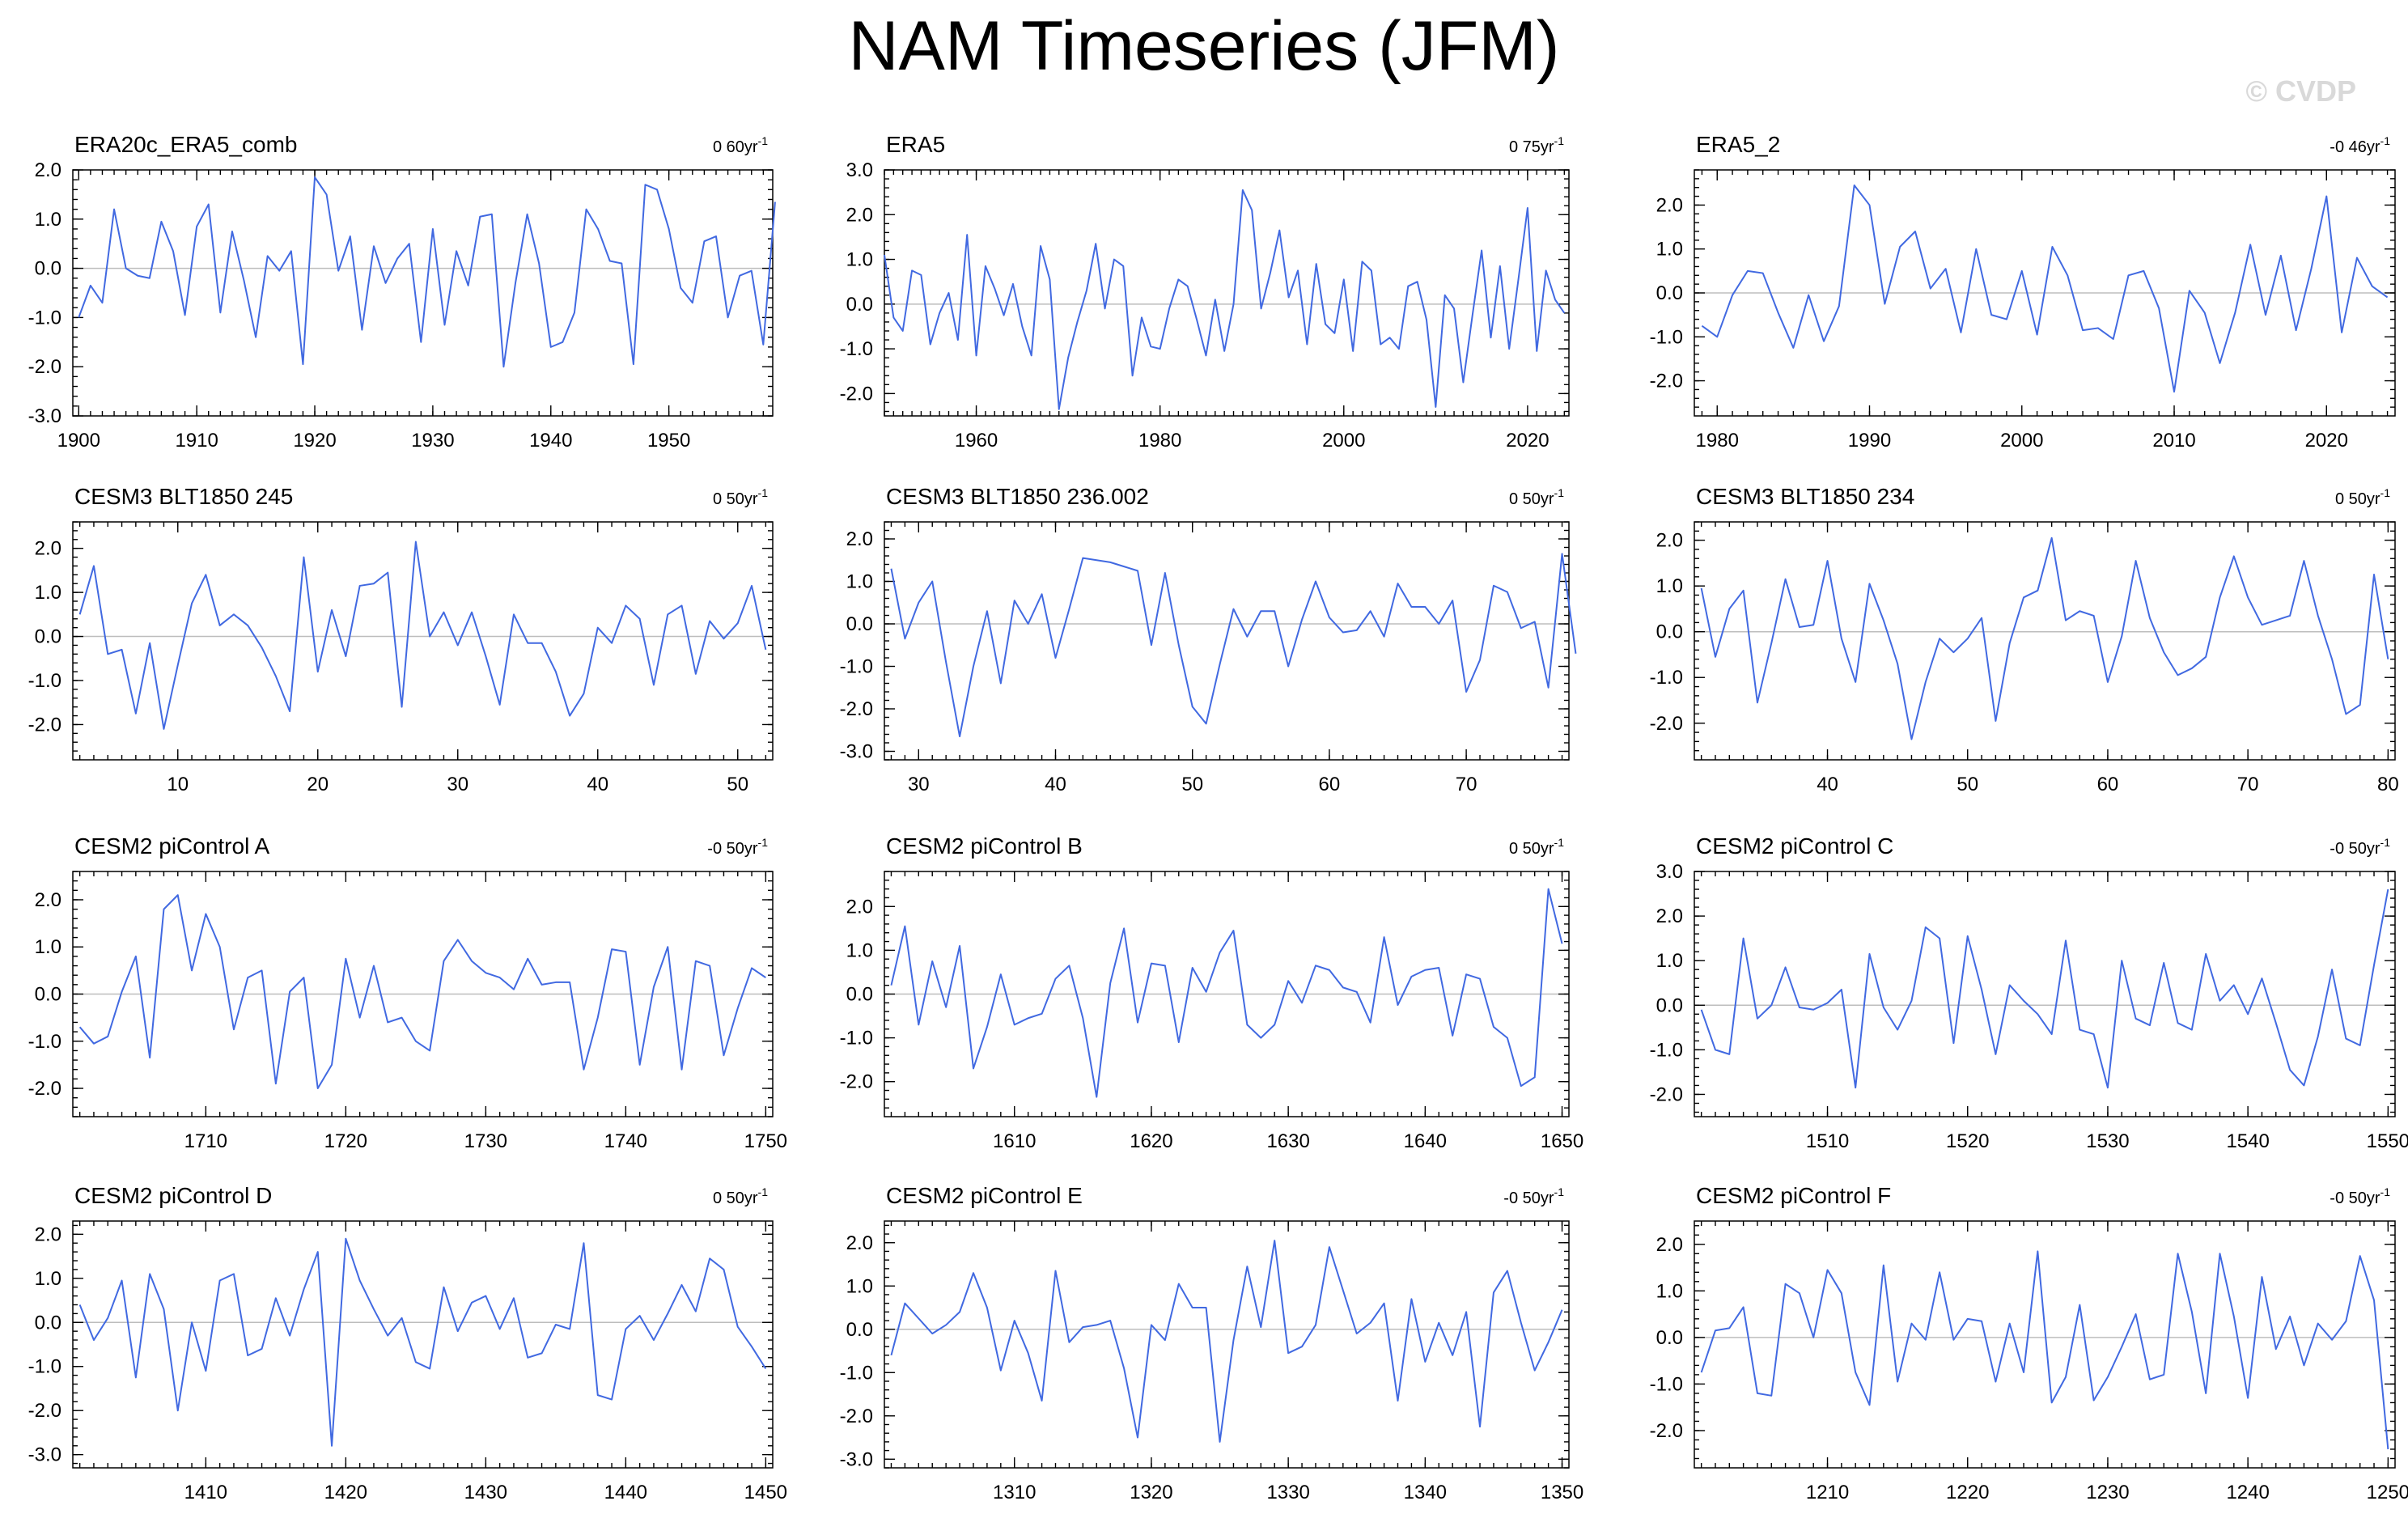 This screenshot has height=1535, width=2408. Describe the element at coordinates (314, 441) in the screenshot. I see `x-tick-label: 1920` at that location.